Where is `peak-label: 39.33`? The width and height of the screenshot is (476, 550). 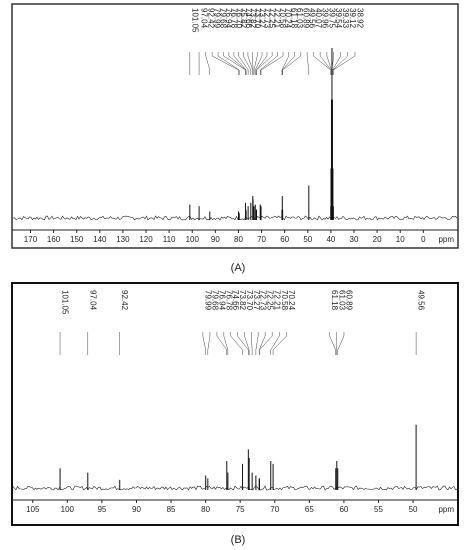 peak-label: 39.33 is located at coordinates (345, 18).